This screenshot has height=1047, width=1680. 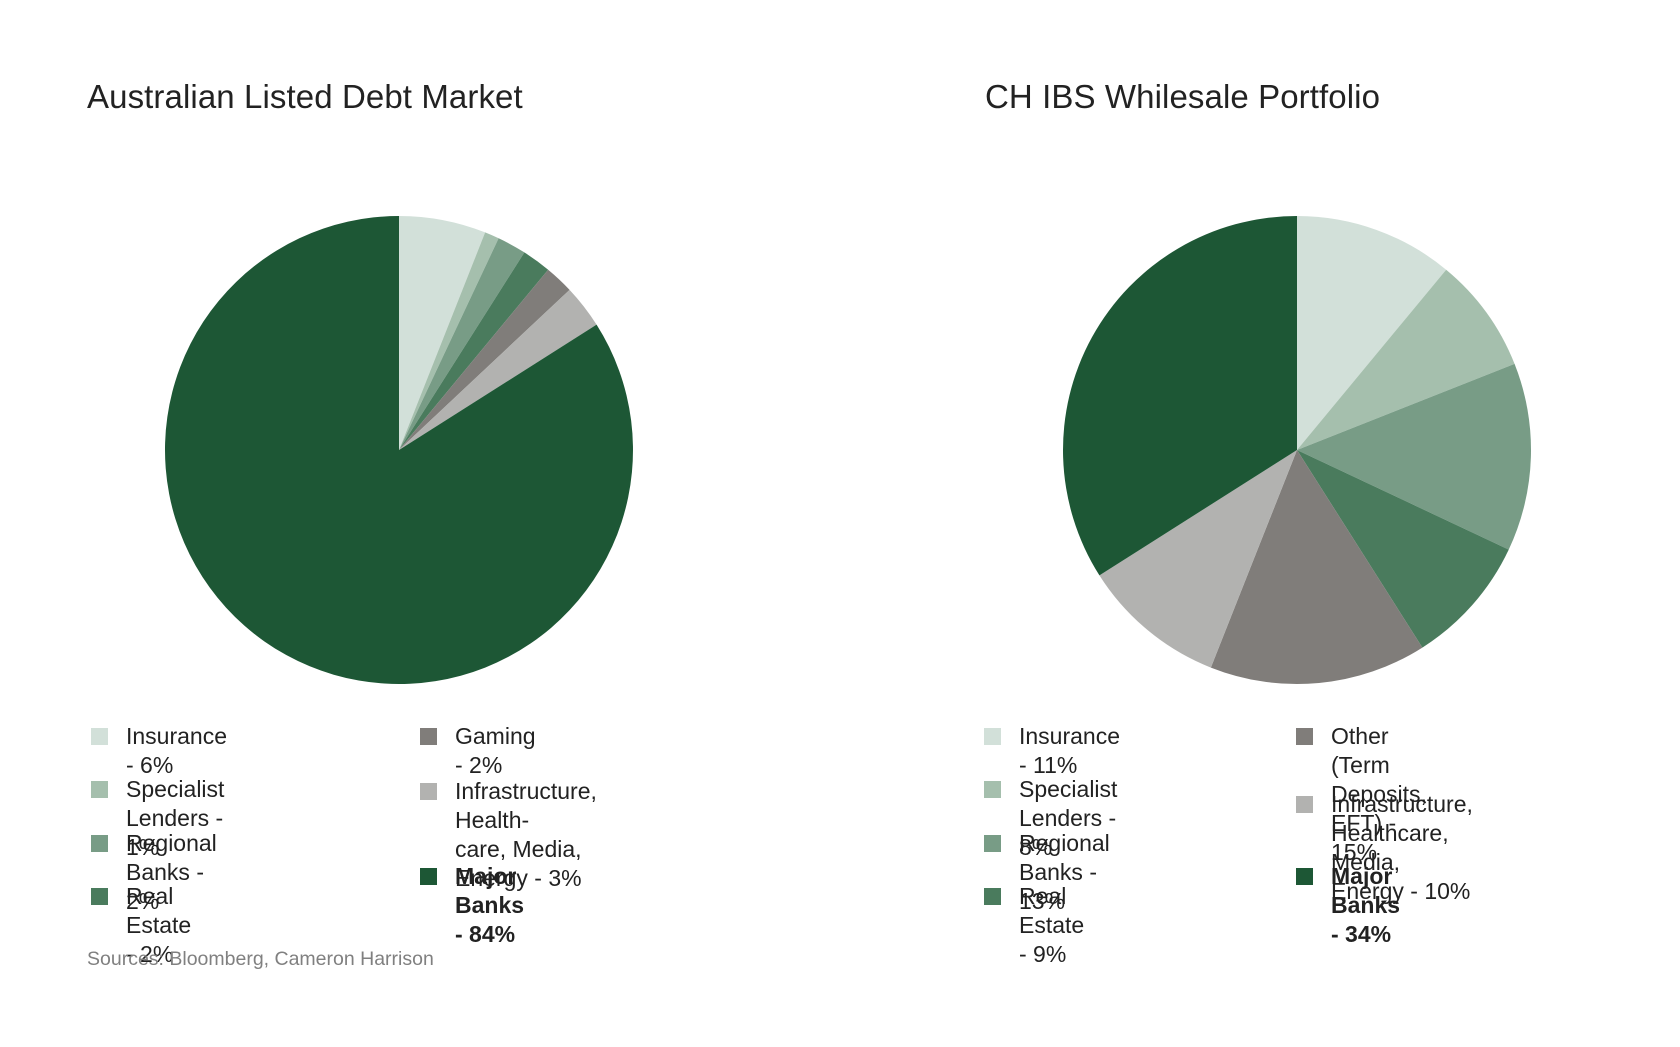 I want to click on legend-label: Real Estate - 2%, so click(x=159, y=925).